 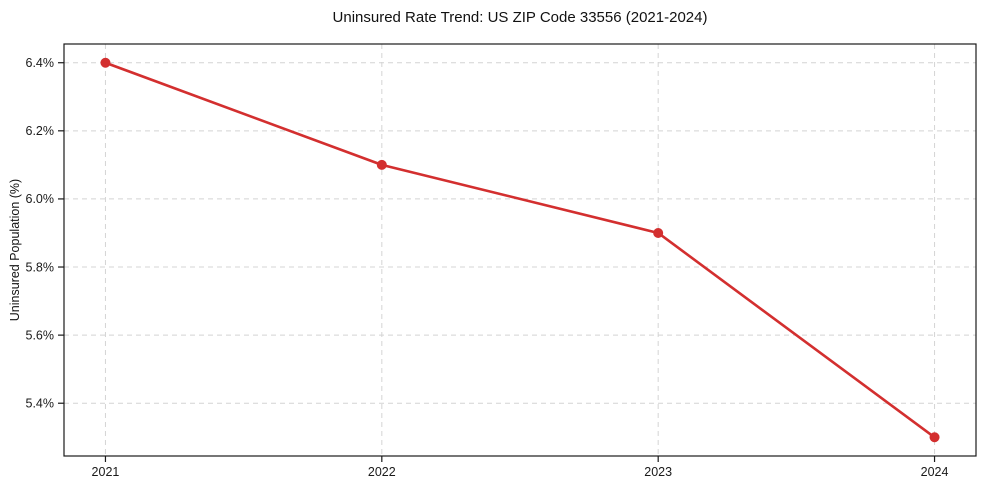 What do you see at coordinates (935, 472) in the screenshot?
I see `x-tick-label: 2024` at bounding box center [935, 472].